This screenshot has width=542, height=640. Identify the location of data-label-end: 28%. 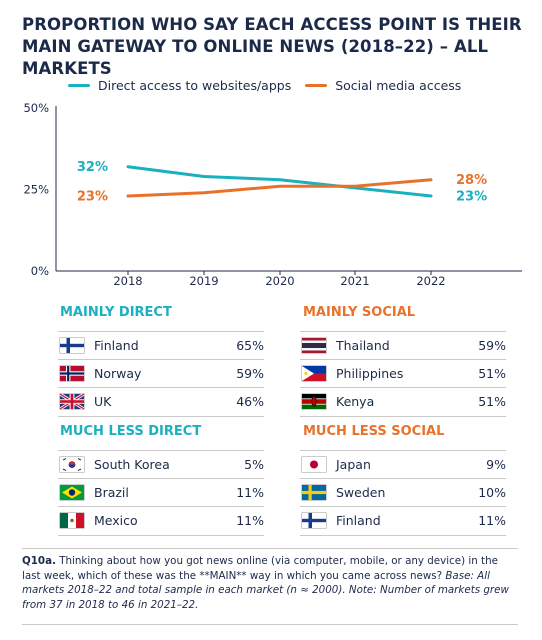
(471, 180).